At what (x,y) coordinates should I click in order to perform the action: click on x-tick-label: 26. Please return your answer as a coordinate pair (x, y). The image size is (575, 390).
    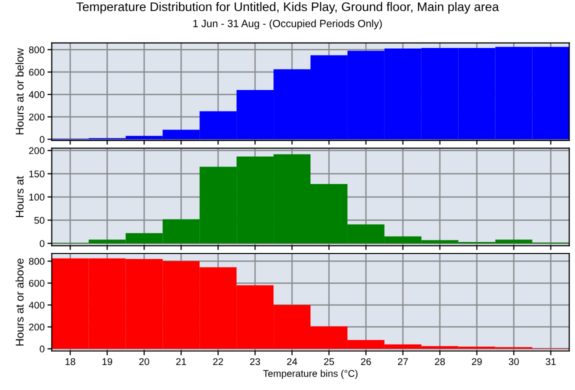
    Looking at the image, I should click on (366, 362).